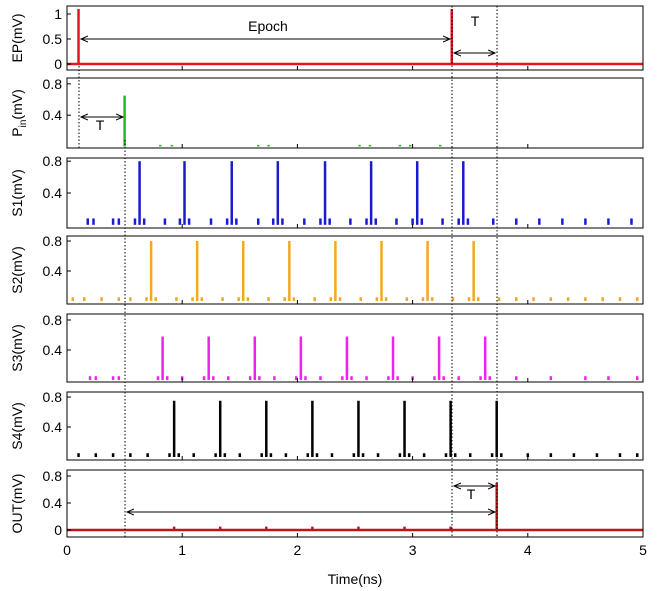  Describe the element at coordinates (67, 550) in the screenshot. I see `x-tick-label: 0` at that location.